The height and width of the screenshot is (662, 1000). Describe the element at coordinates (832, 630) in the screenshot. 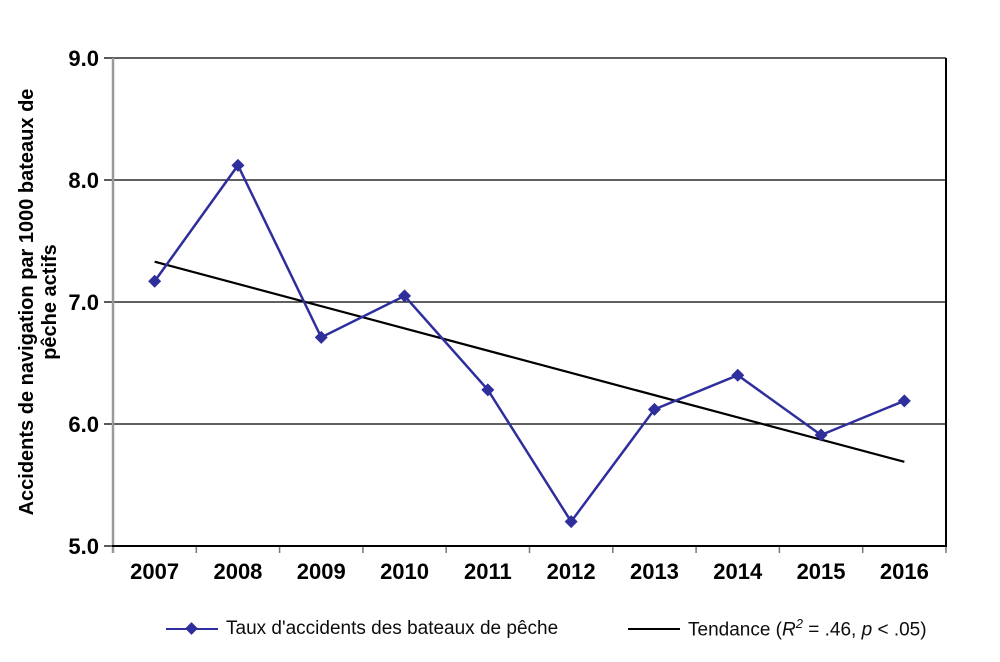

I see `legend-trend-mid: = .46,` at that location.